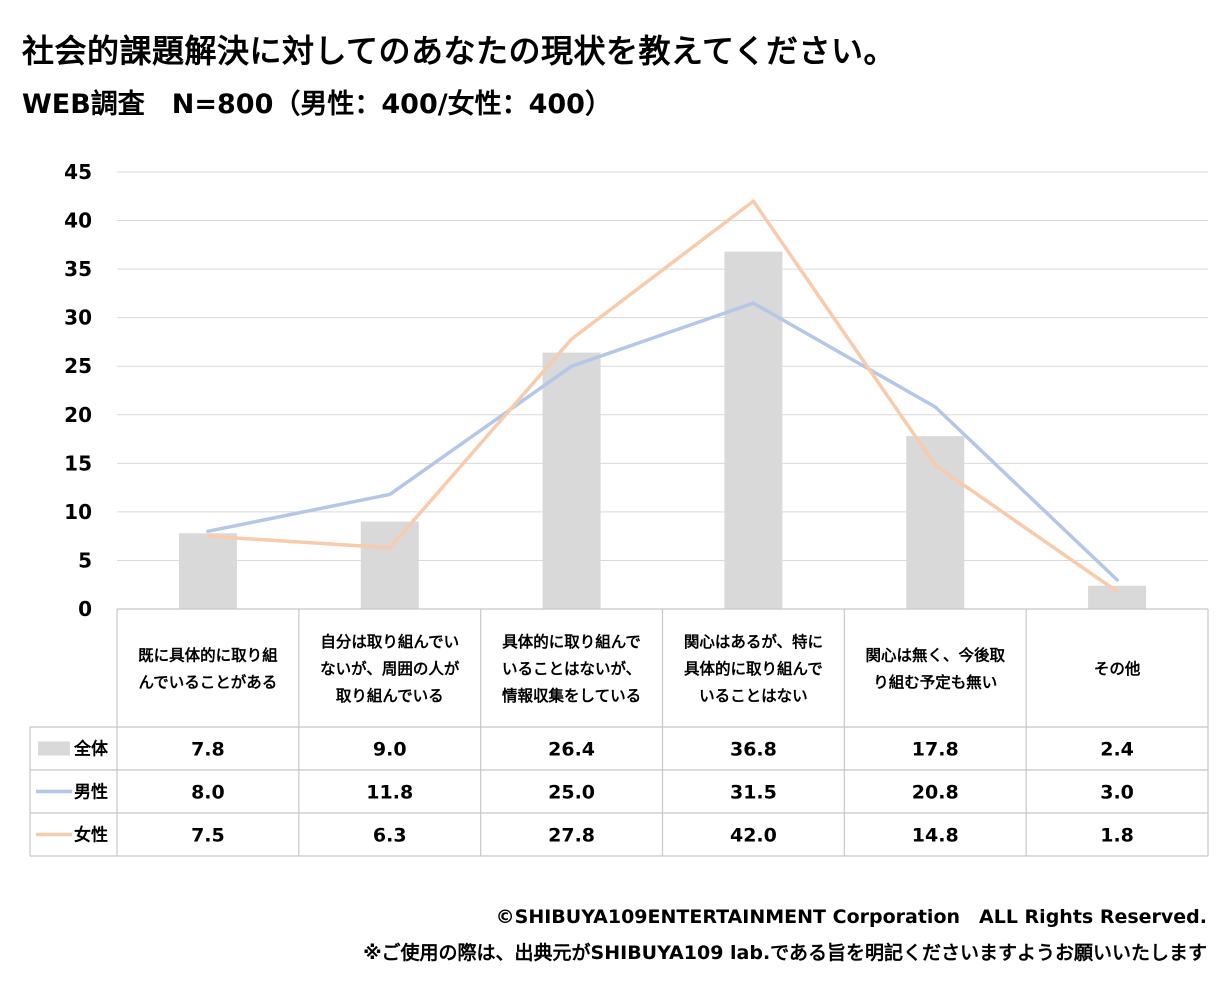 Image resolution: width=1229 pixels, height=985 pixels. What do you see at coordinates (935, 669) in the screenshot?
I see `category-label: 関心は無く、今後取り組む予定も無い` at bounding box center [935, 669].